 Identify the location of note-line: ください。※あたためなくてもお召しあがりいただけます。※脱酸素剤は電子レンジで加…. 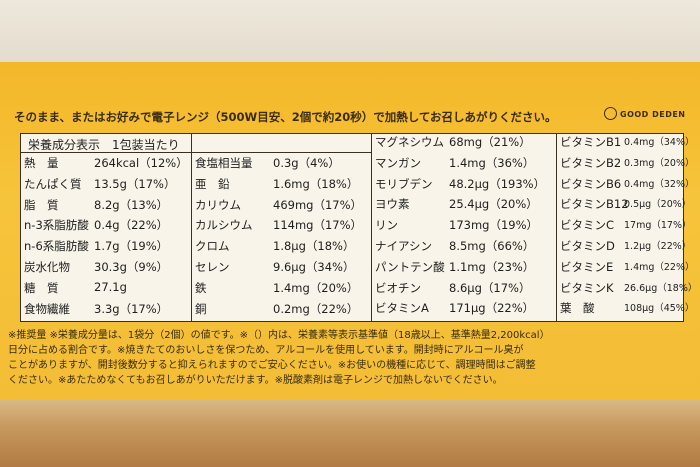
(255, 380).